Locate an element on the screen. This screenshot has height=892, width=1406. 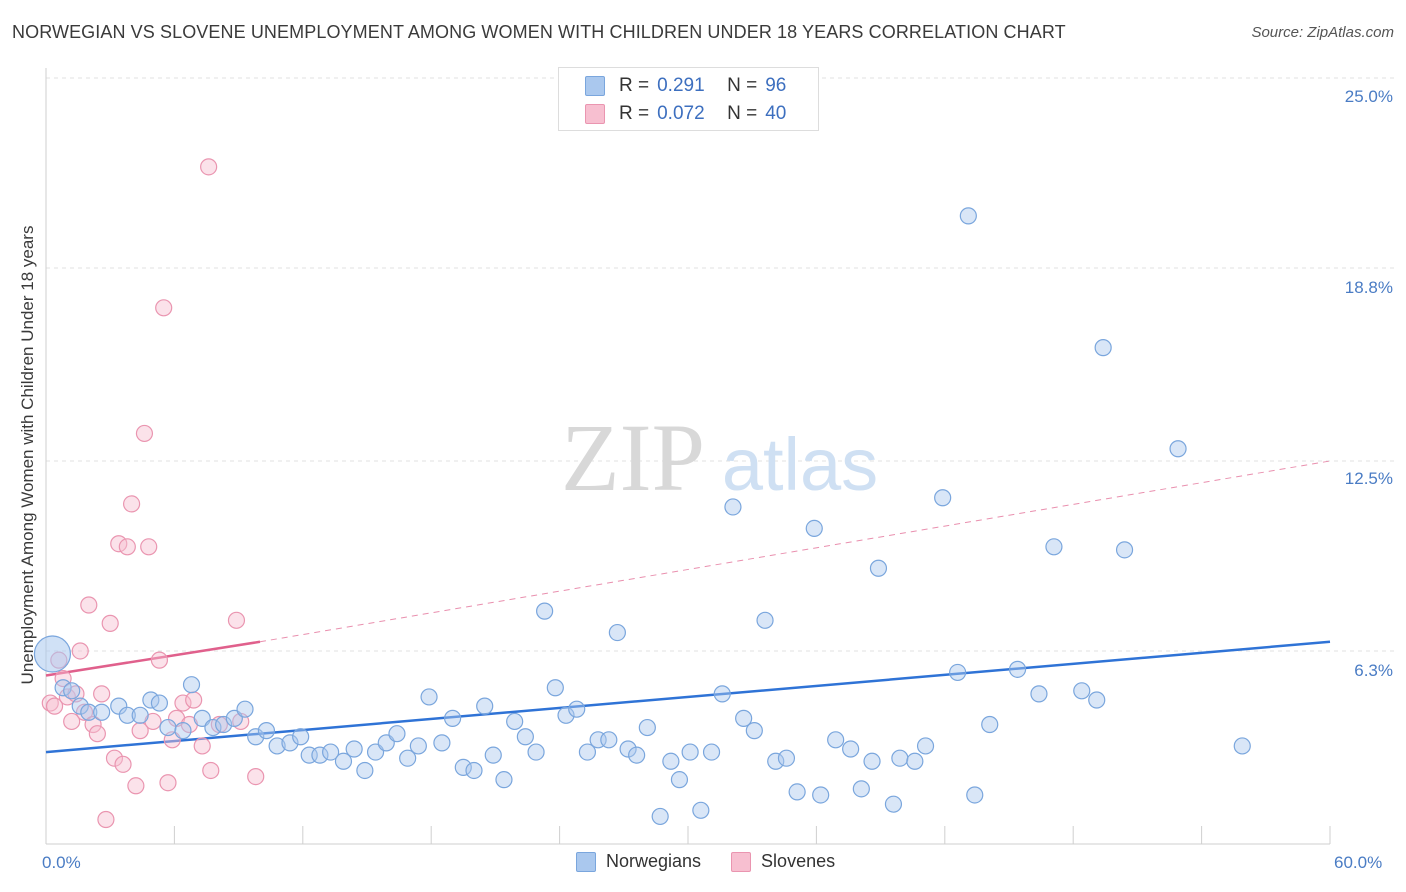
legend-row-norwegians: R = 0.291 N = 96 is located at coordinates (685, 86).